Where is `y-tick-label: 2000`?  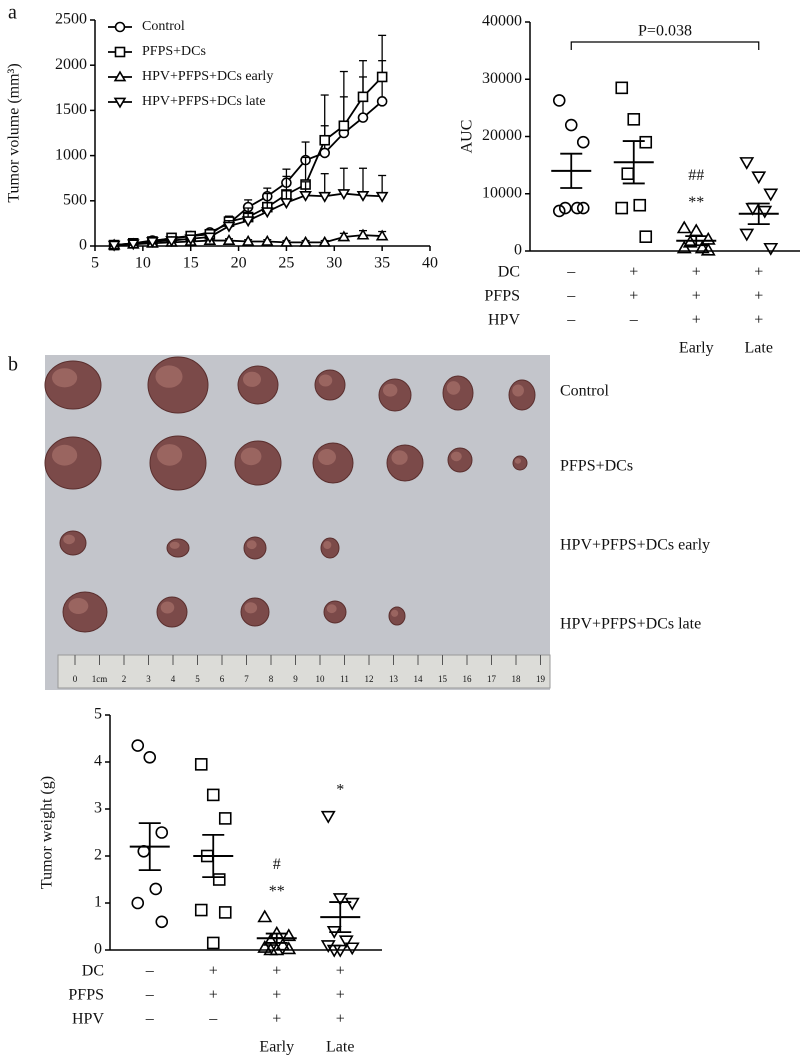 y-tick-label: 2000 is located at coordinates (71, 64).